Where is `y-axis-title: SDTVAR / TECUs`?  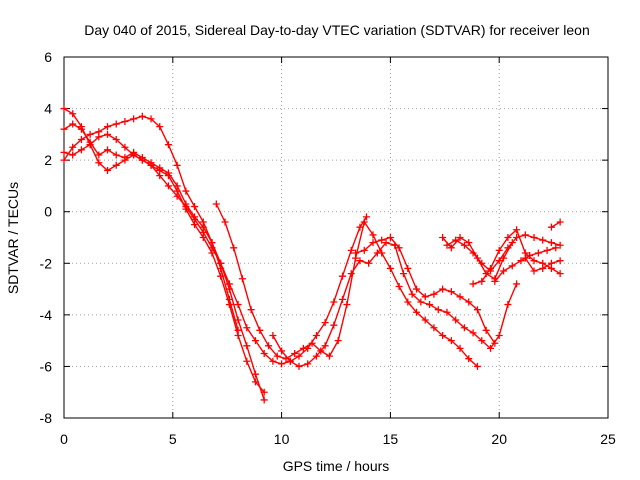 y-axis-title: SDTVAR / TECUs is located at coordinates (13, 238).